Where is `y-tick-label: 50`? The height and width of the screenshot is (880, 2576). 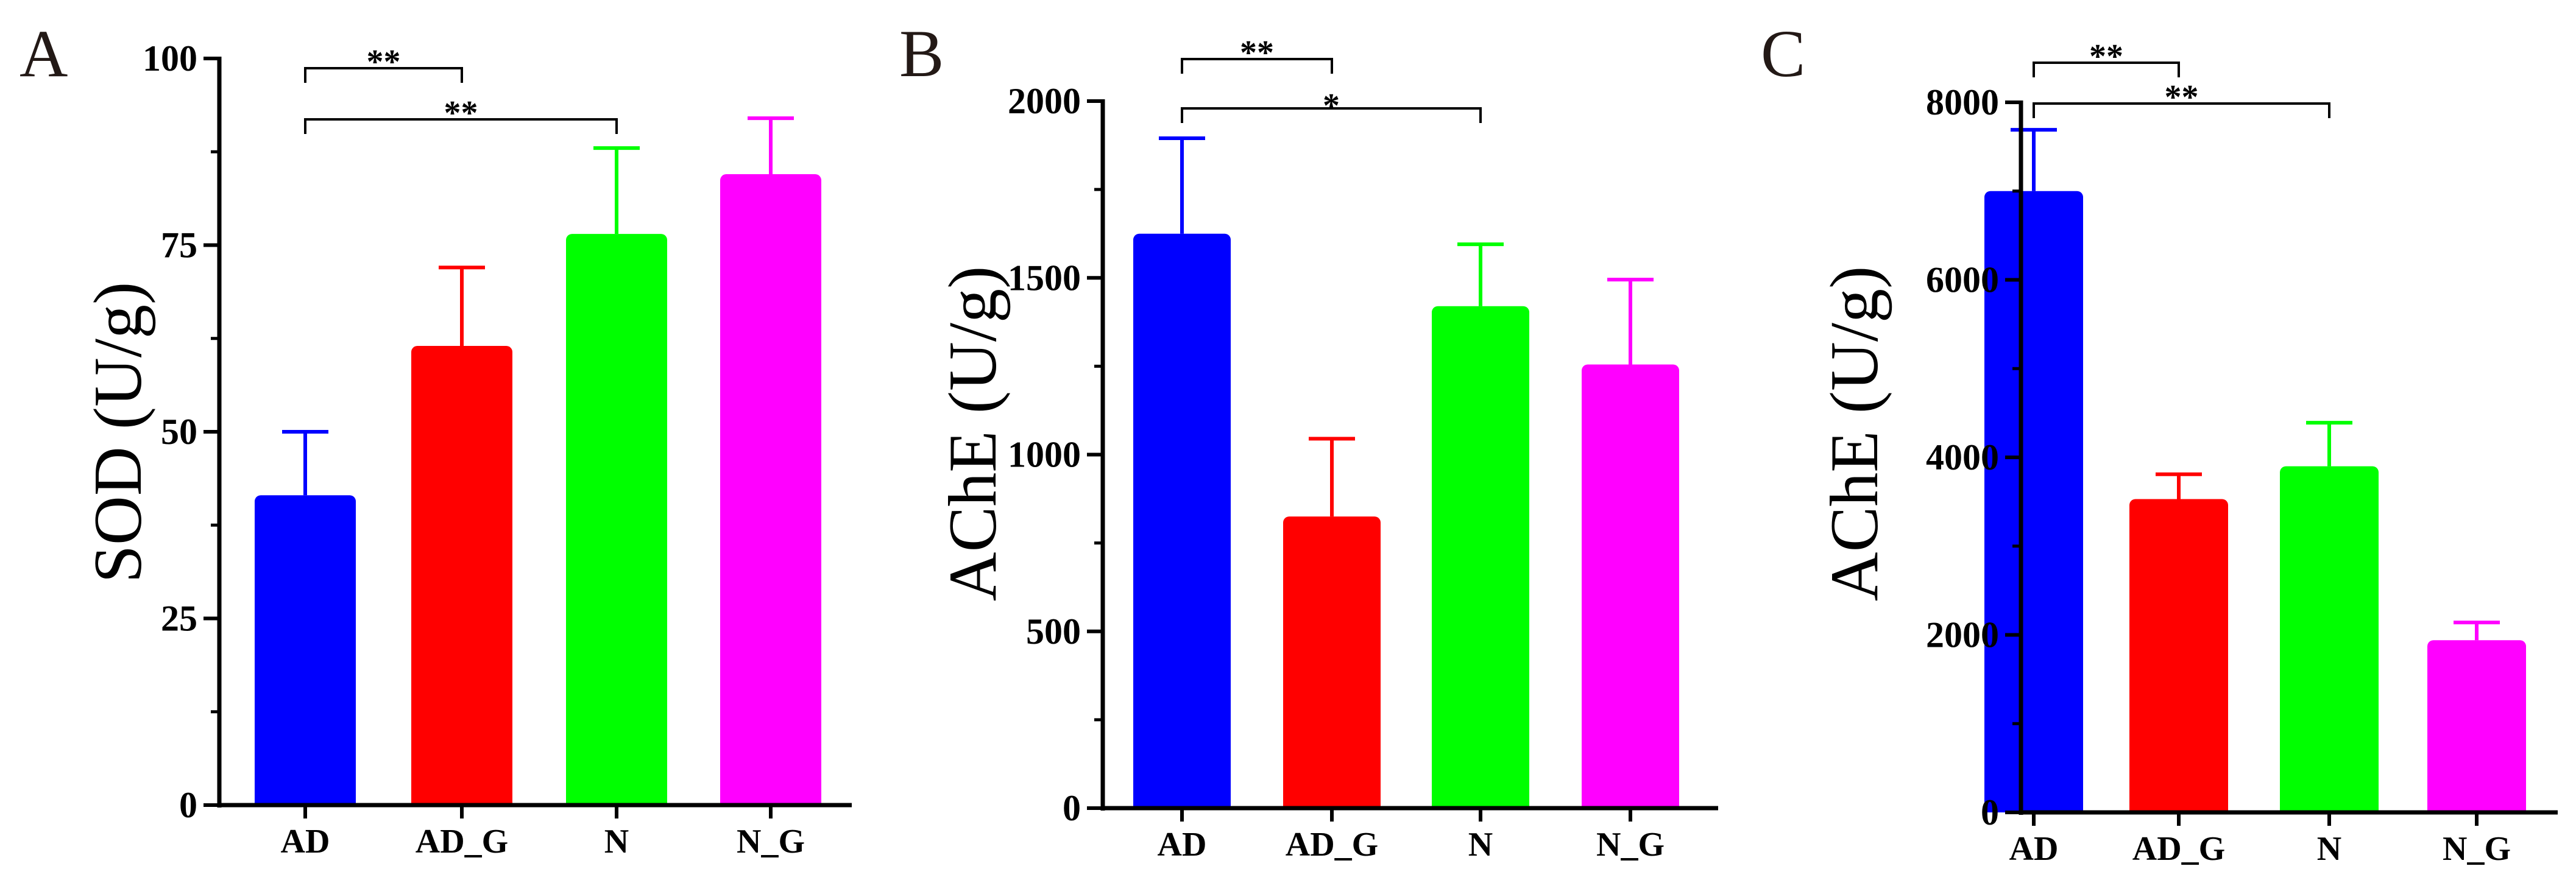 y-tick-label: 50 is located at coordinates (179, 432).